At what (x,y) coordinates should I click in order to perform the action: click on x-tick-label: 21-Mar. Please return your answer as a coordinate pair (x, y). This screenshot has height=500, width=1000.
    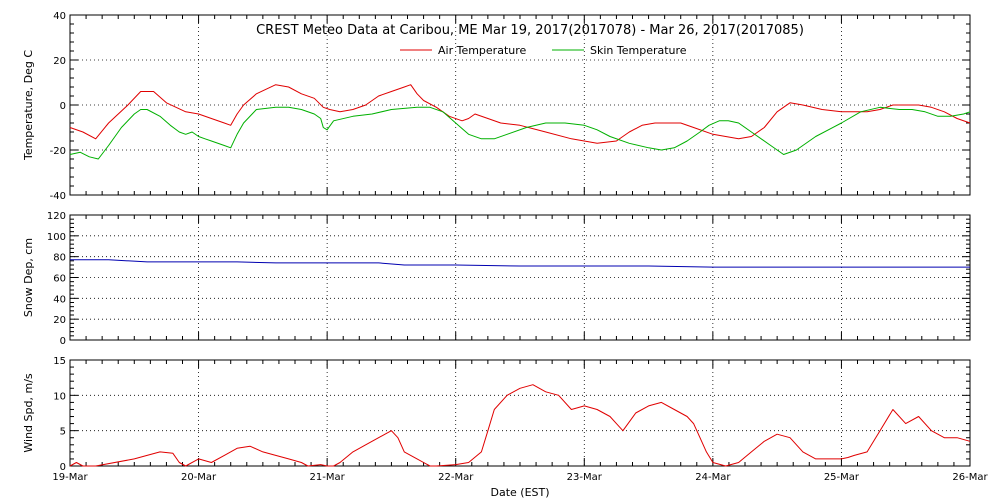
    Looking at the image, I should click on (328, 477).